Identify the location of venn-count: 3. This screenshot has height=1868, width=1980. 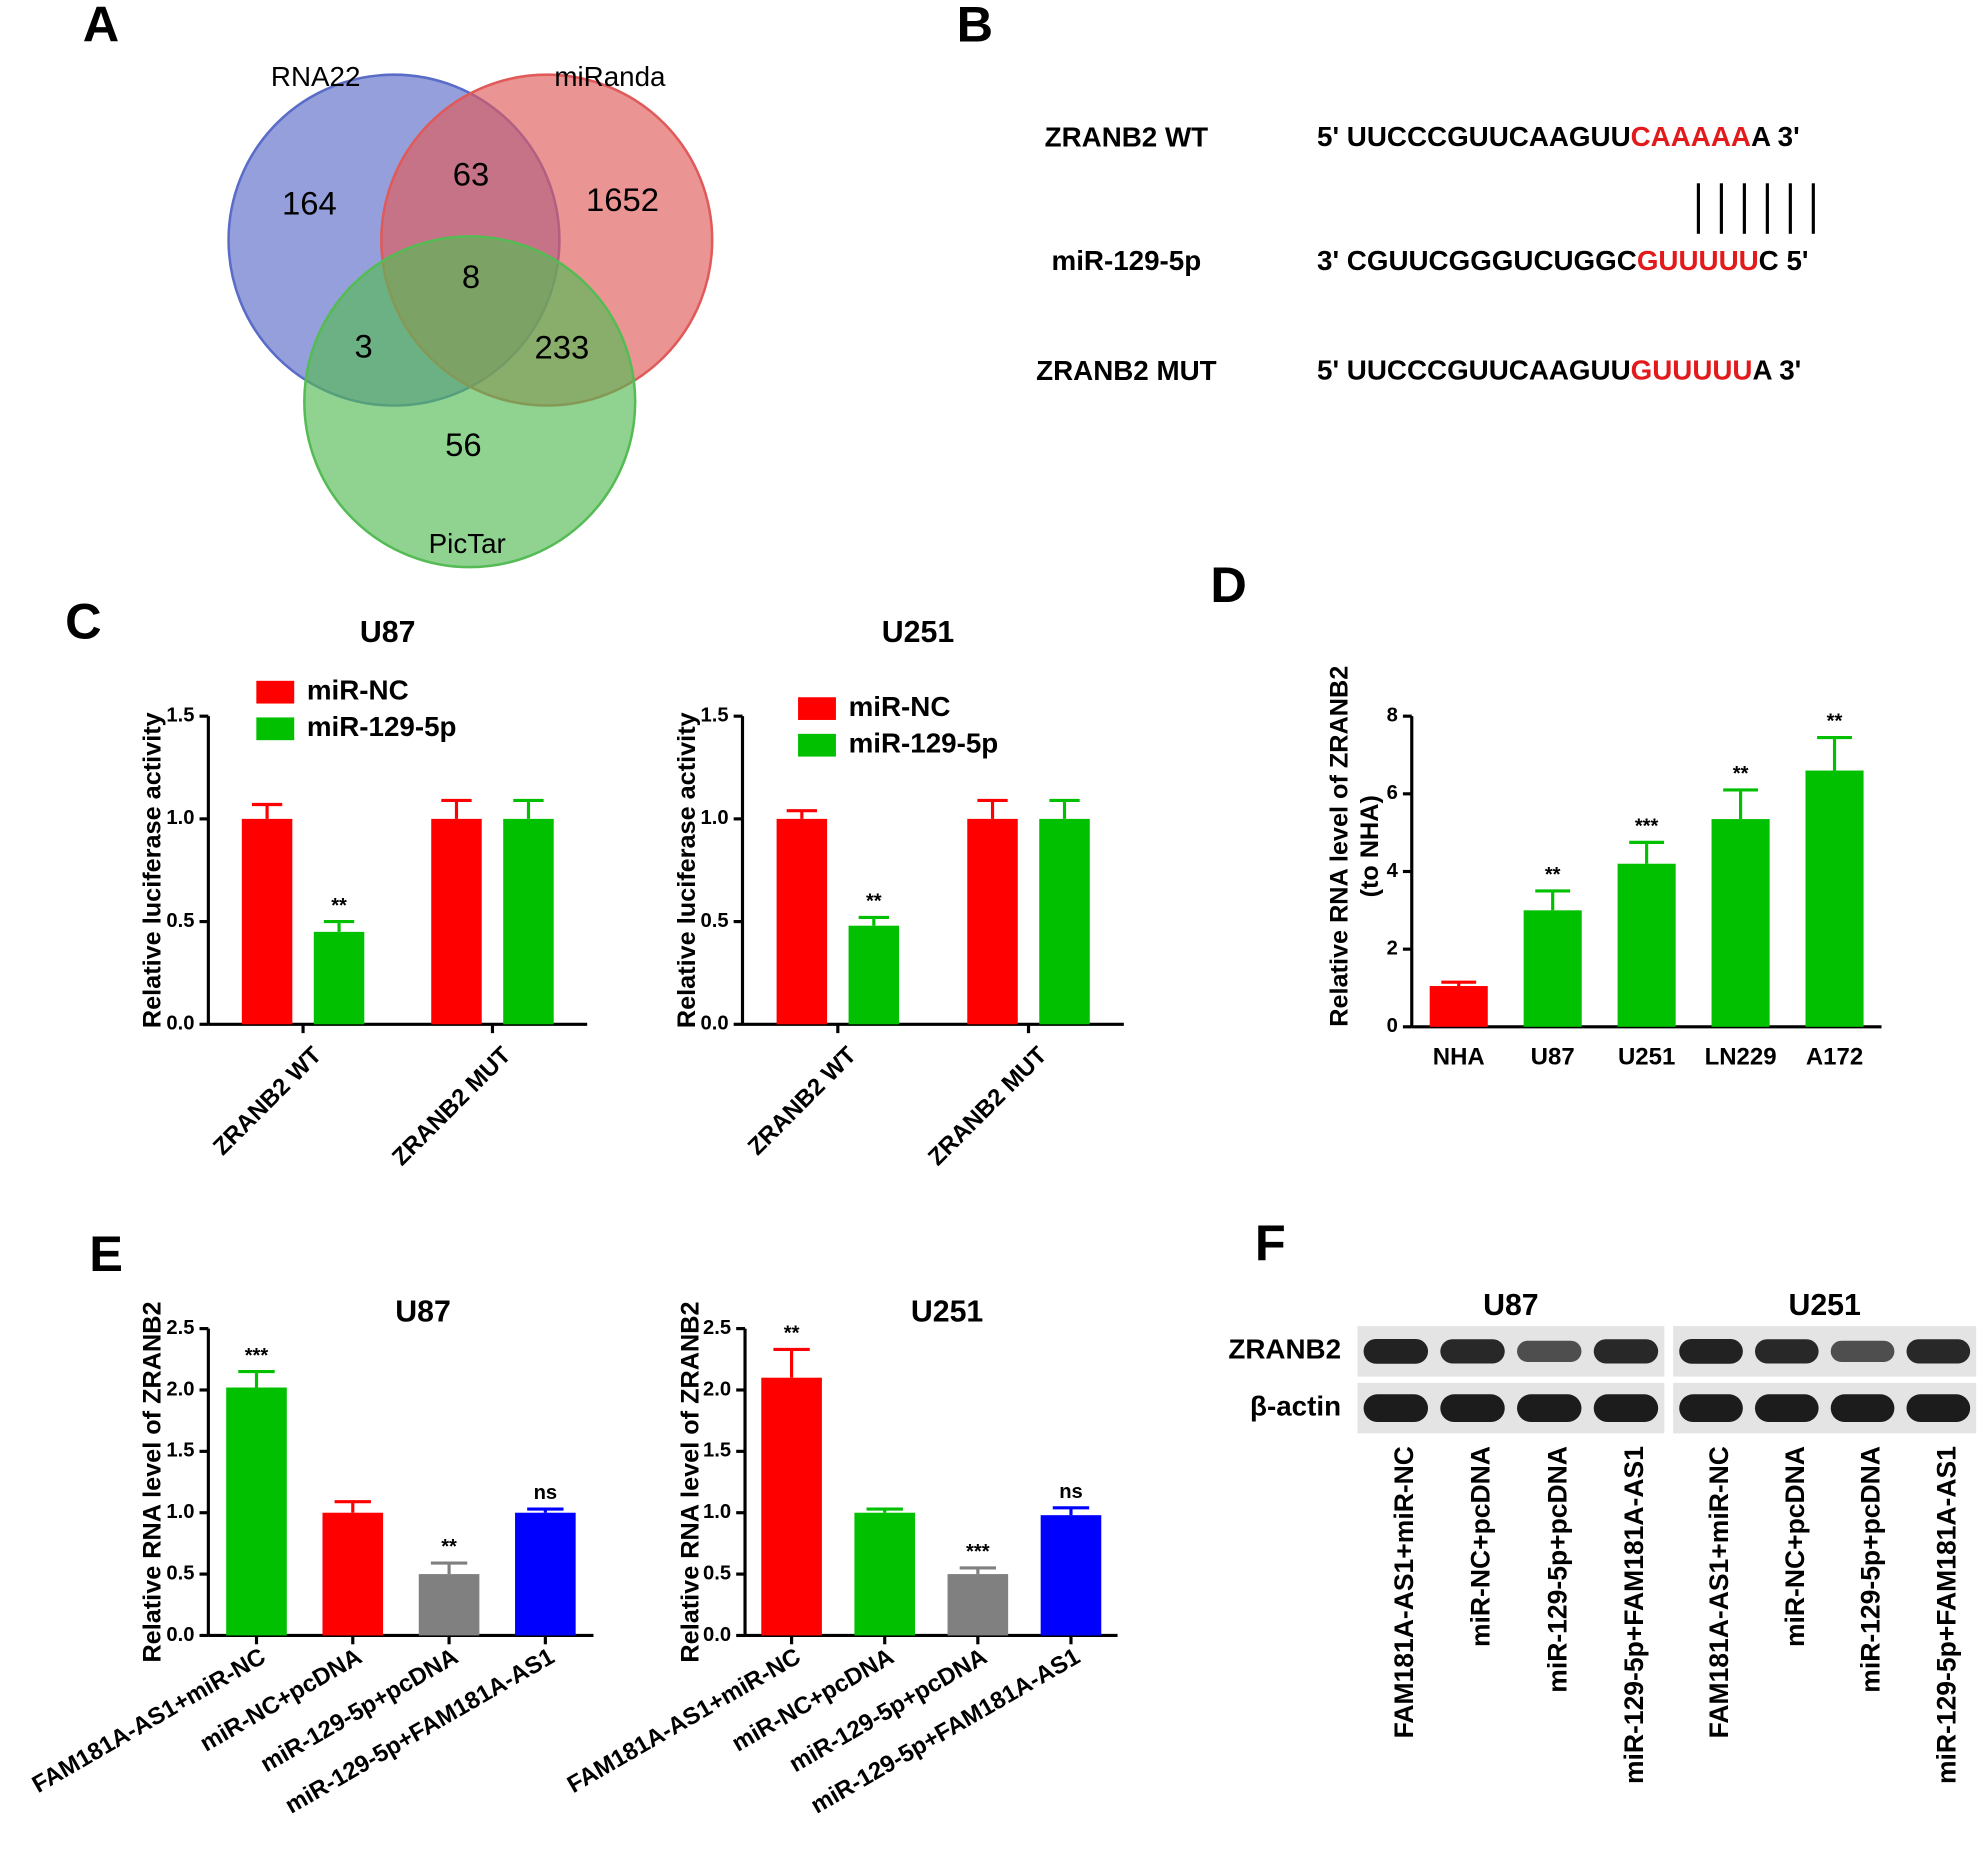
(364, 345).